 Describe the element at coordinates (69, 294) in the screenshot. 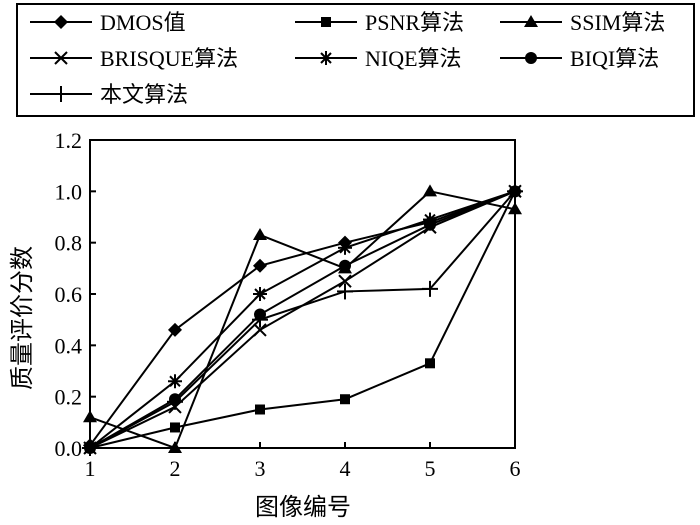

I see `y-tick-label: 0.6` at that location.